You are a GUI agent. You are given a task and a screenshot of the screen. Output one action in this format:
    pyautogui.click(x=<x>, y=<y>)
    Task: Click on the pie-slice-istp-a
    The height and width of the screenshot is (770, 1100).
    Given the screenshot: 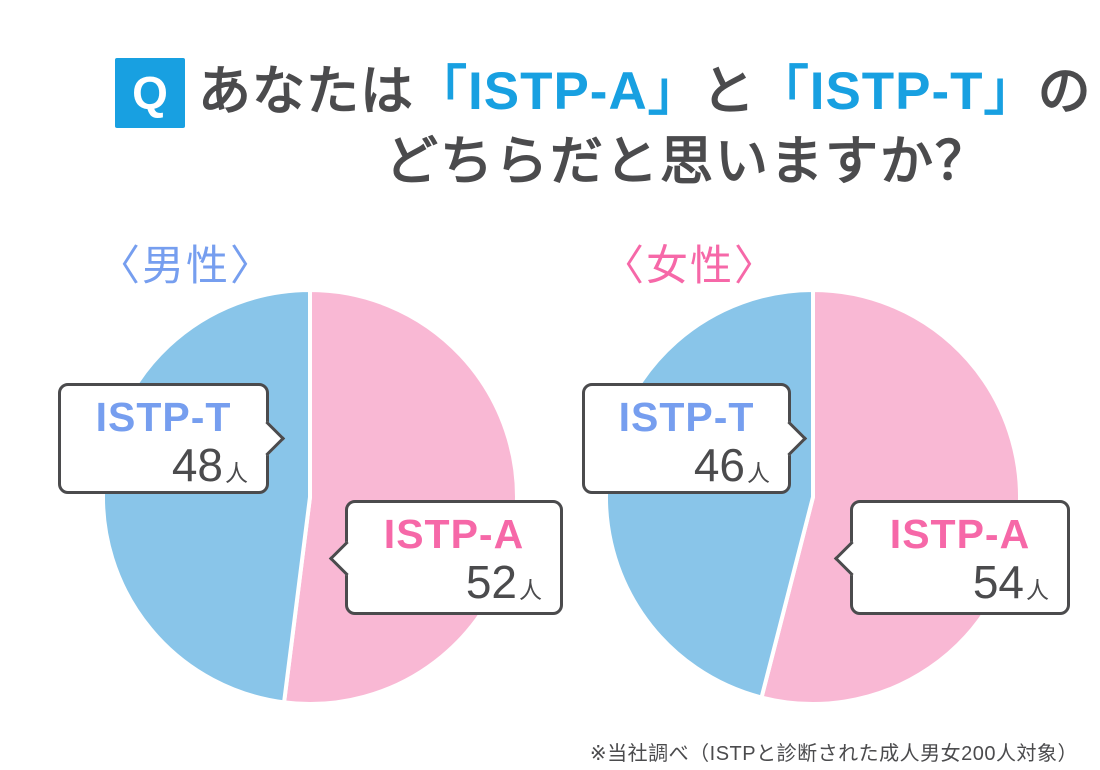 What is the action you would take?
    pyautogui.click(x=400, y=497)
    